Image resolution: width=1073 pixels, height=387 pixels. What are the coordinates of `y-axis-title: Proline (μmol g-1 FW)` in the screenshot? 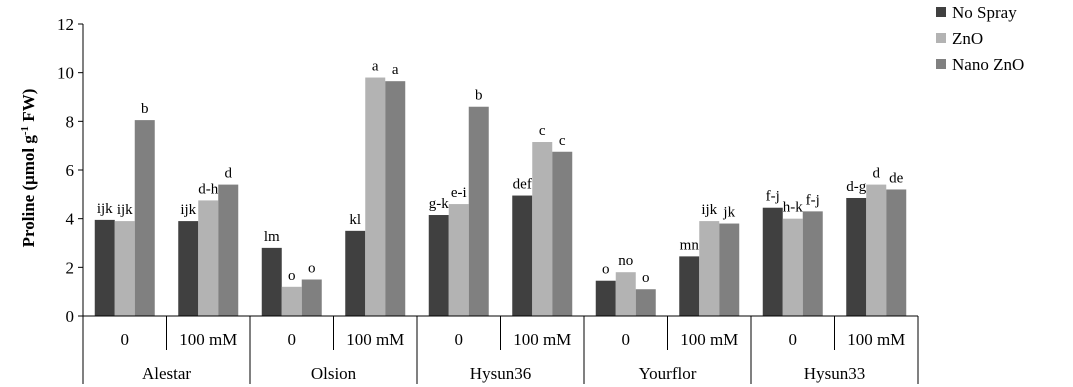 It's located at (28, 168).